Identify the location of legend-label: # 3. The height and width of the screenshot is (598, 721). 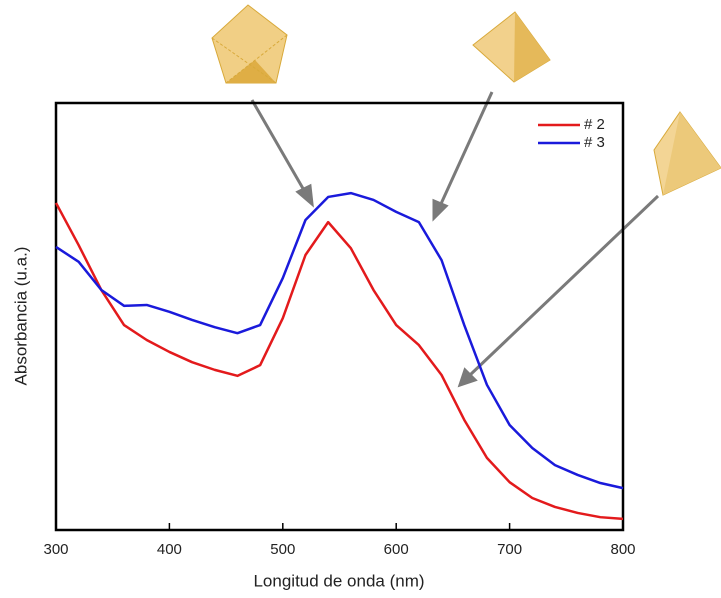
(594, 142).